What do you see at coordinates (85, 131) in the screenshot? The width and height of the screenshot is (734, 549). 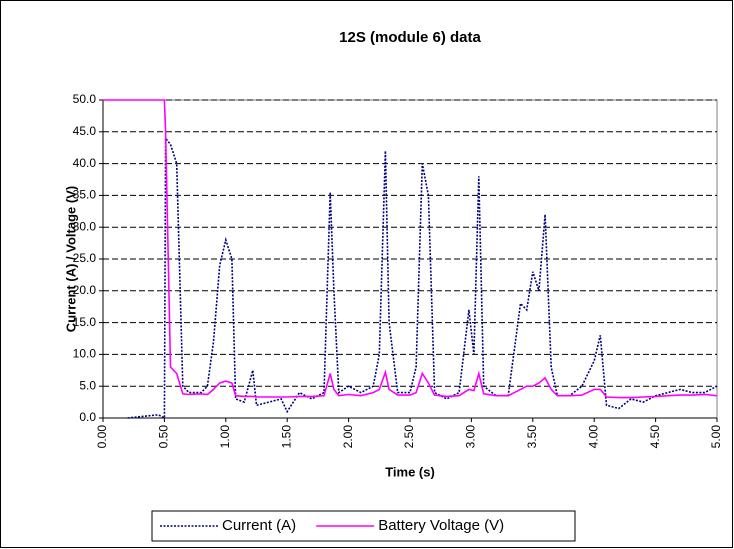 I see `y-tick-label: 45.0` at bounding box center [85, 131].